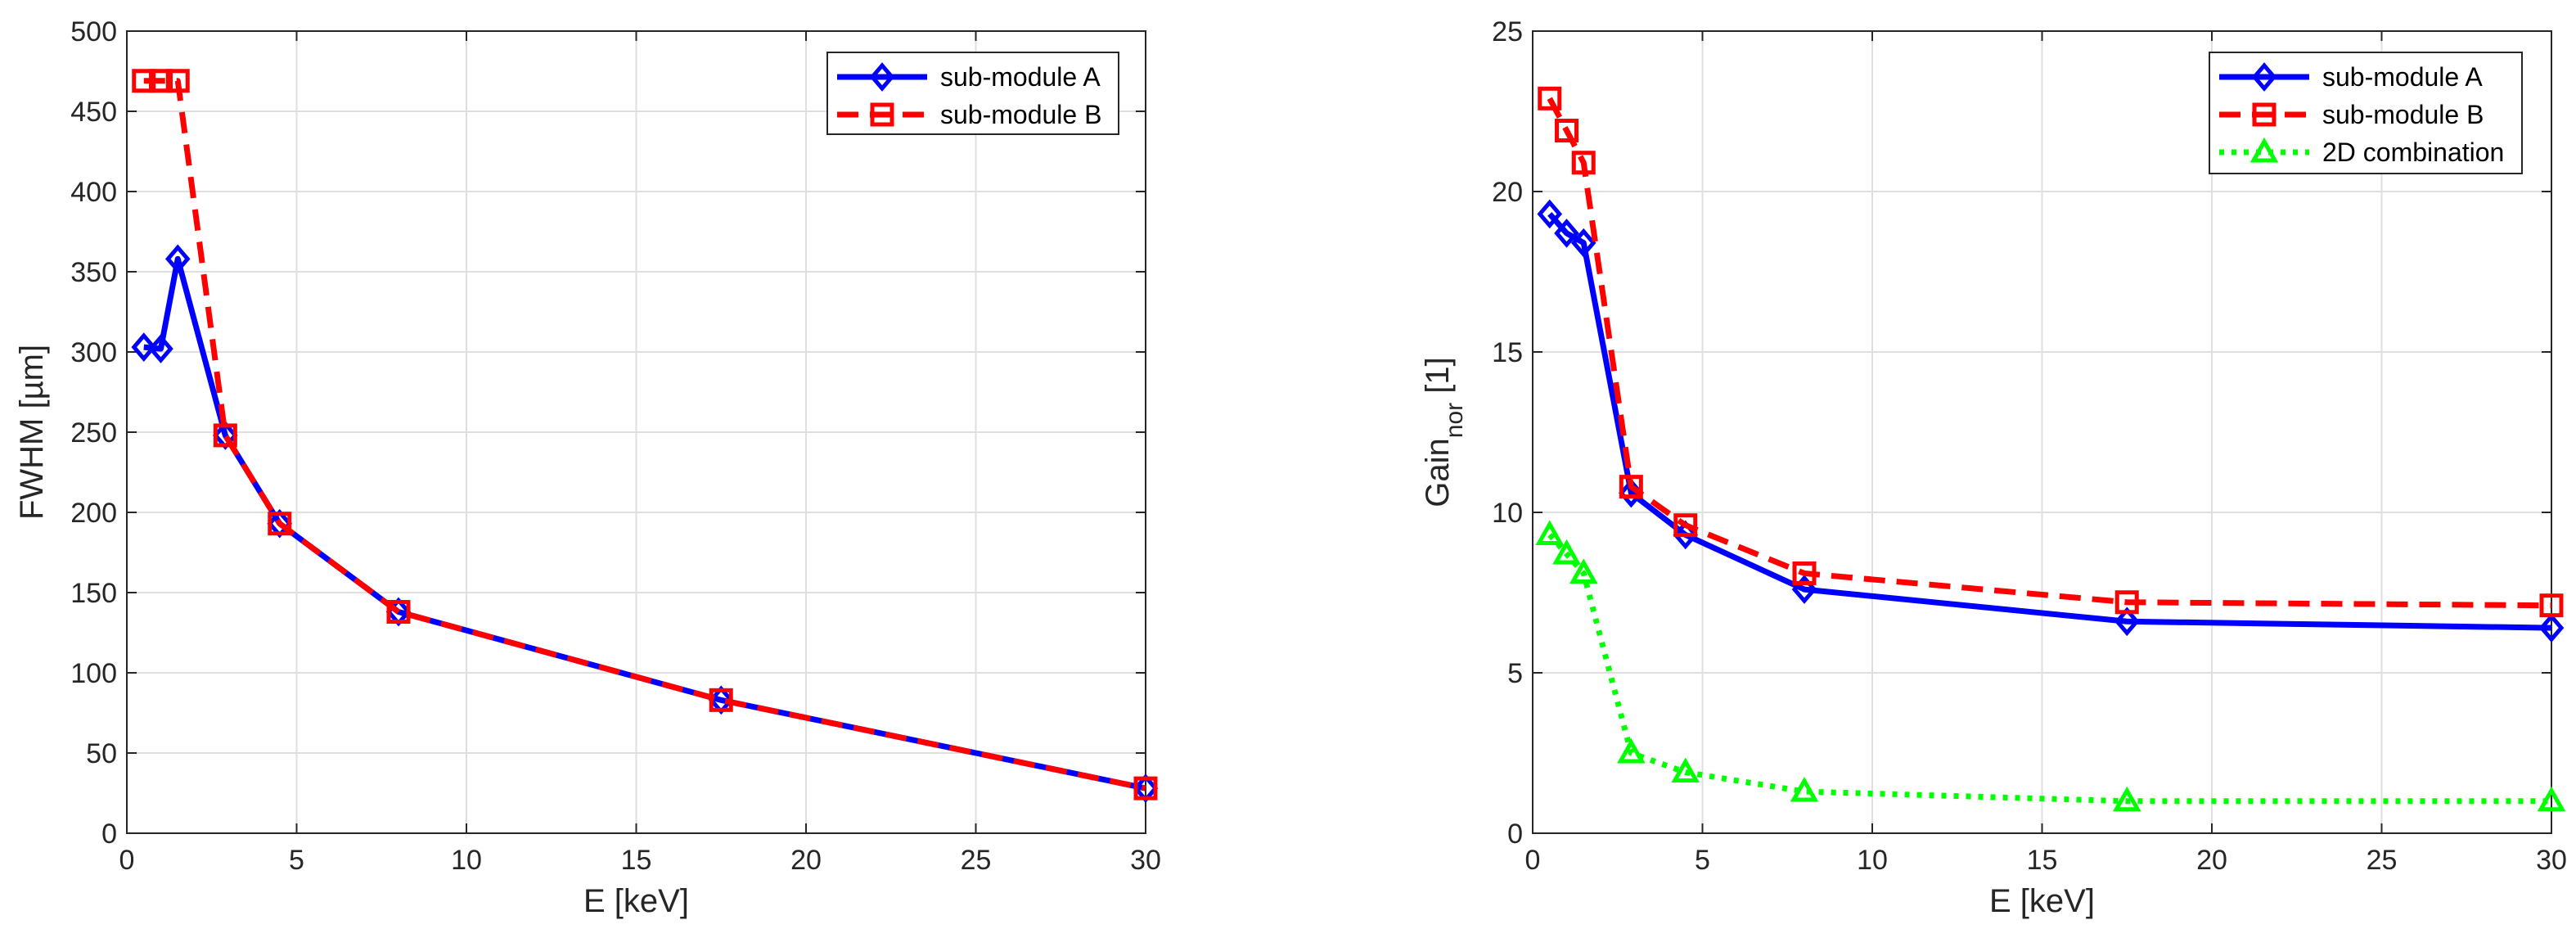  I want to click on y-tick-label: 450, so click(93, 112).